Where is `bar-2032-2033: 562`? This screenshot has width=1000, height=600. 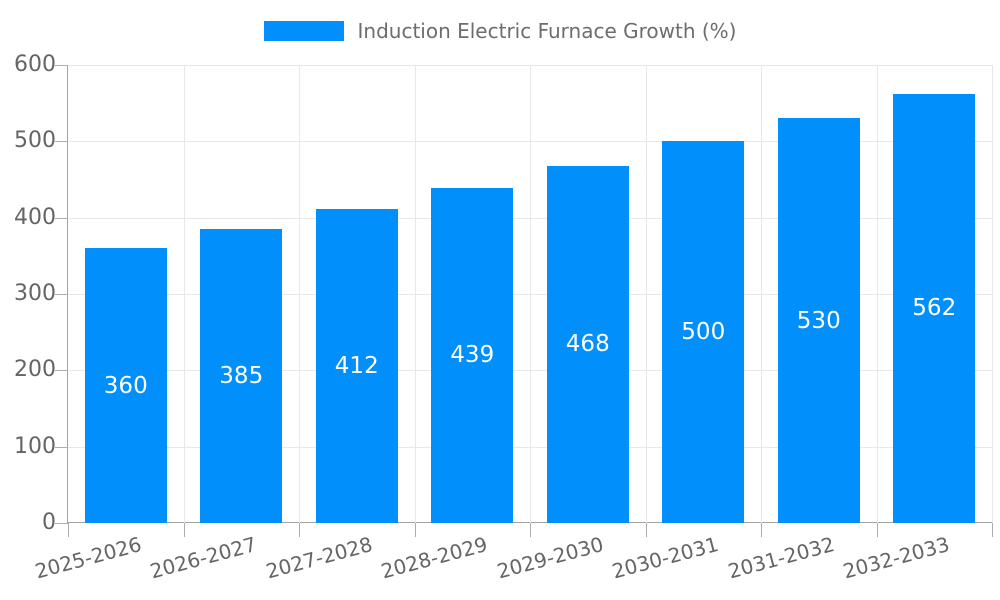 bar-2032-2033: 562 is located at coordinates (934, 308).